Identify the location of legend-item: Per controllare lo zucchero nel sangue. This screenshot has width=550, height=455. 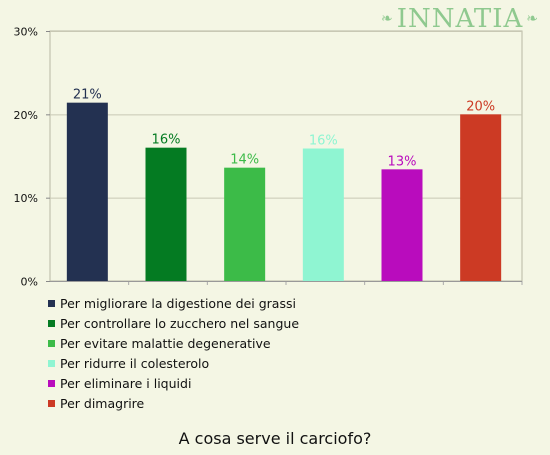
(173, 323).